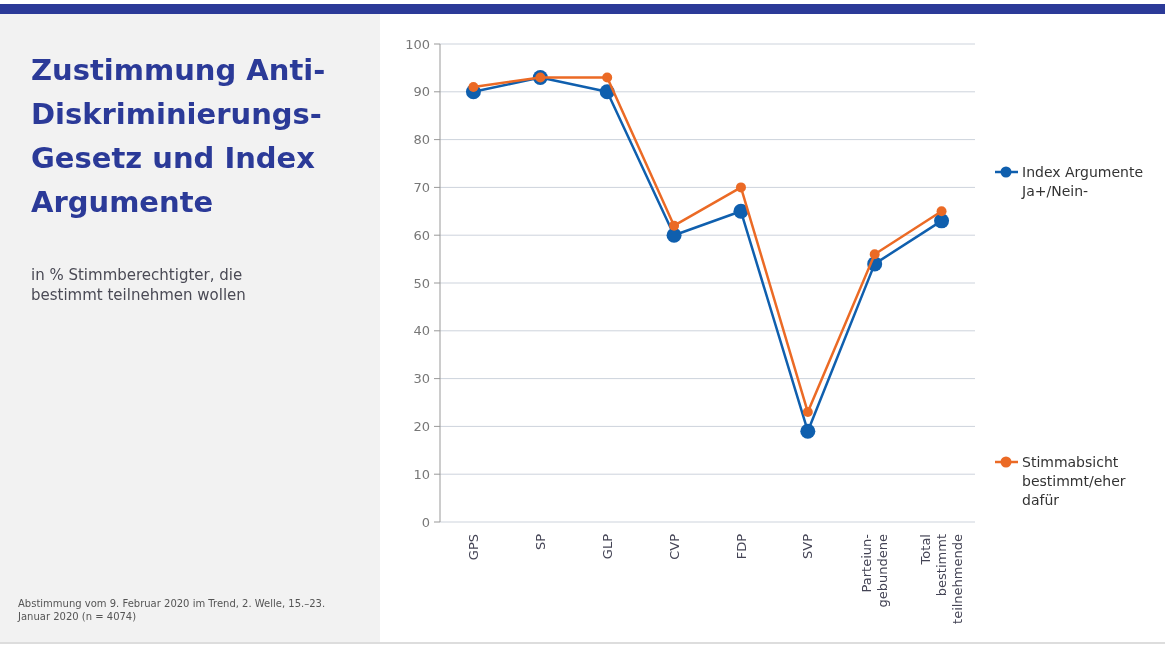  I want to click on y-tick-label: 60, so click(421, 235).